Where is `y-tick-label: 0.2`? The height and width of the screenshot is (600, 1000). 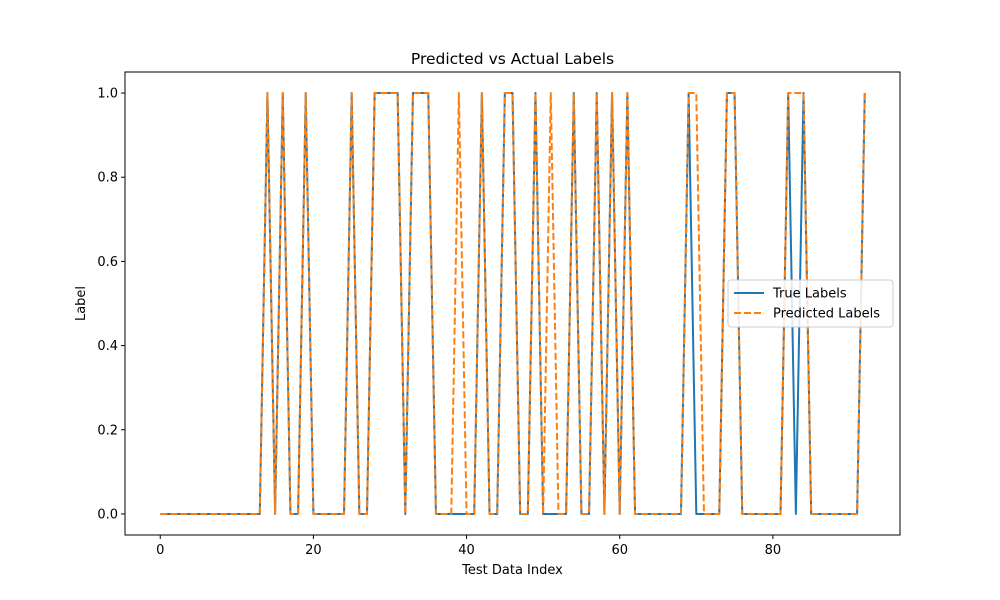 y-tick-label: 0.2 is located at coordinates (107, 430).